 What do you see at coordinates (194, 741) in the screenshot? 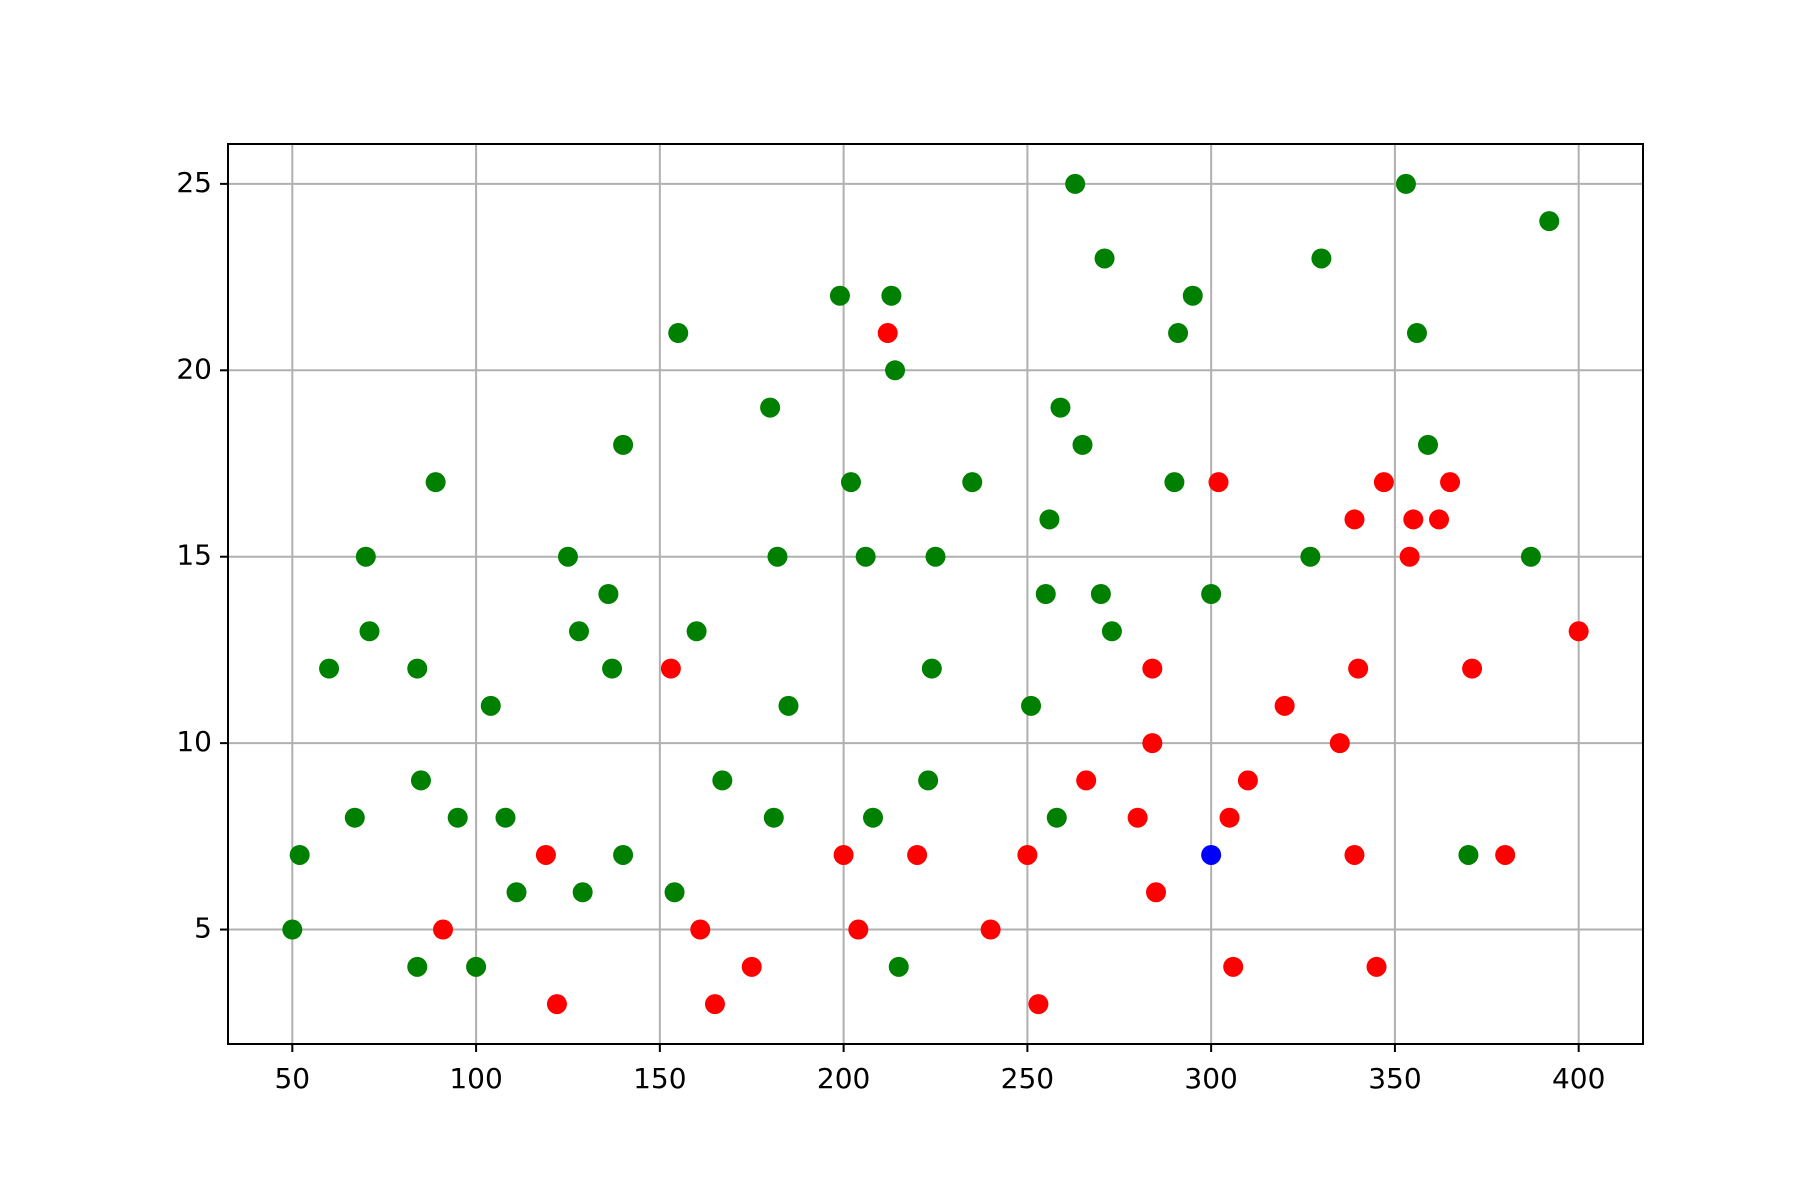
I see `y-tick-label: 10` at bounding box center [194, 741].